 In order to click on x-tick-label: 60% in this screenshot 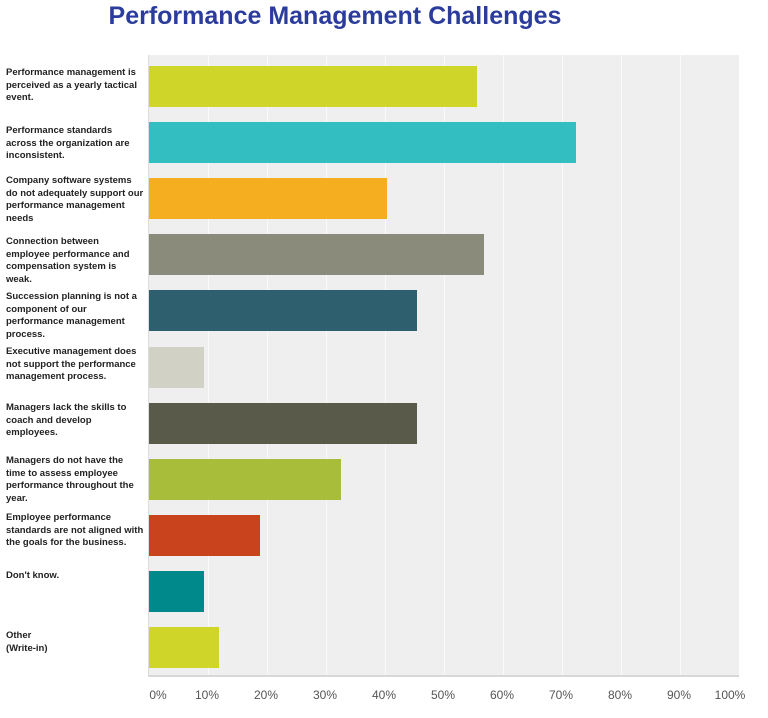, I will do `click(502, 695)`.